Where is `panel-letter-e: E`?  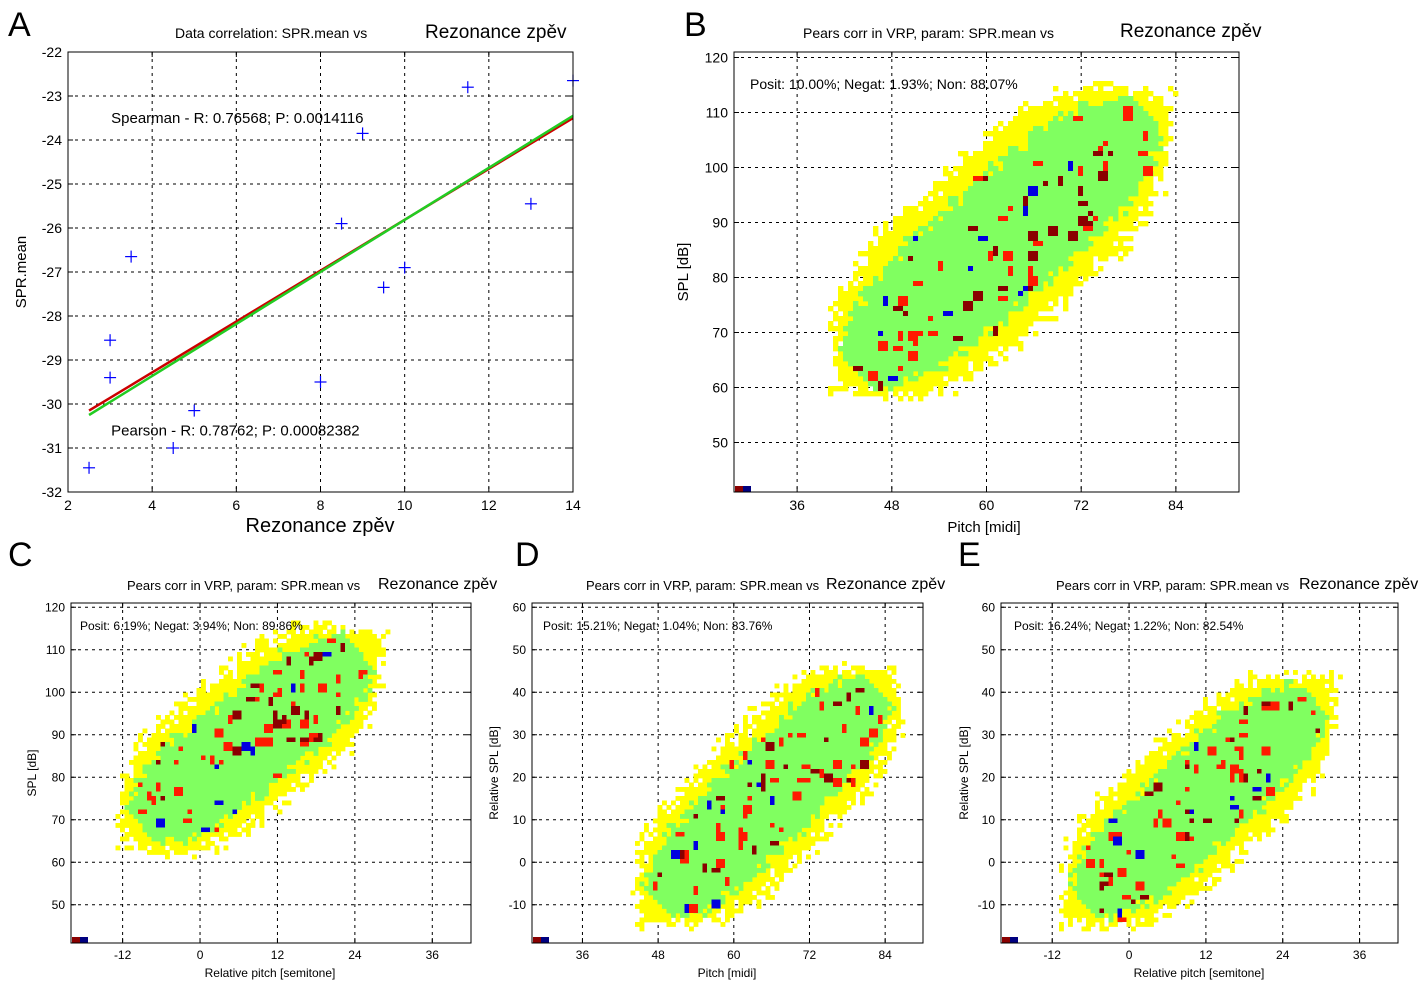 panel-letter-e: E is located at coordinates (969, 555).